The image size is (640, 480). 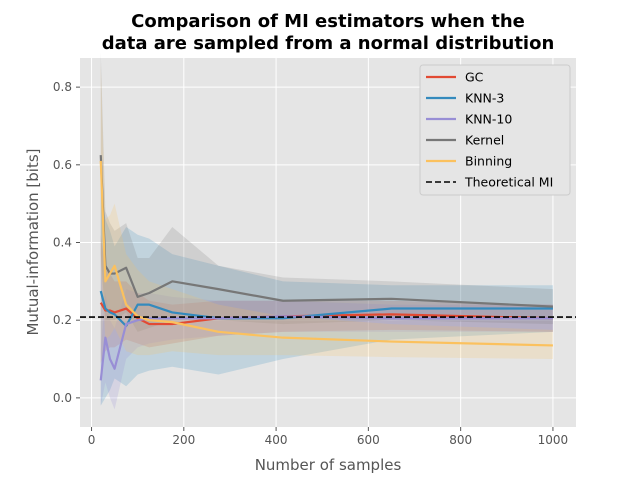 What do you see at coordinates (488, 119) in the screenshot?
I see `legend-label-knn-10: KNN-10` at bounding box center [488, 119].